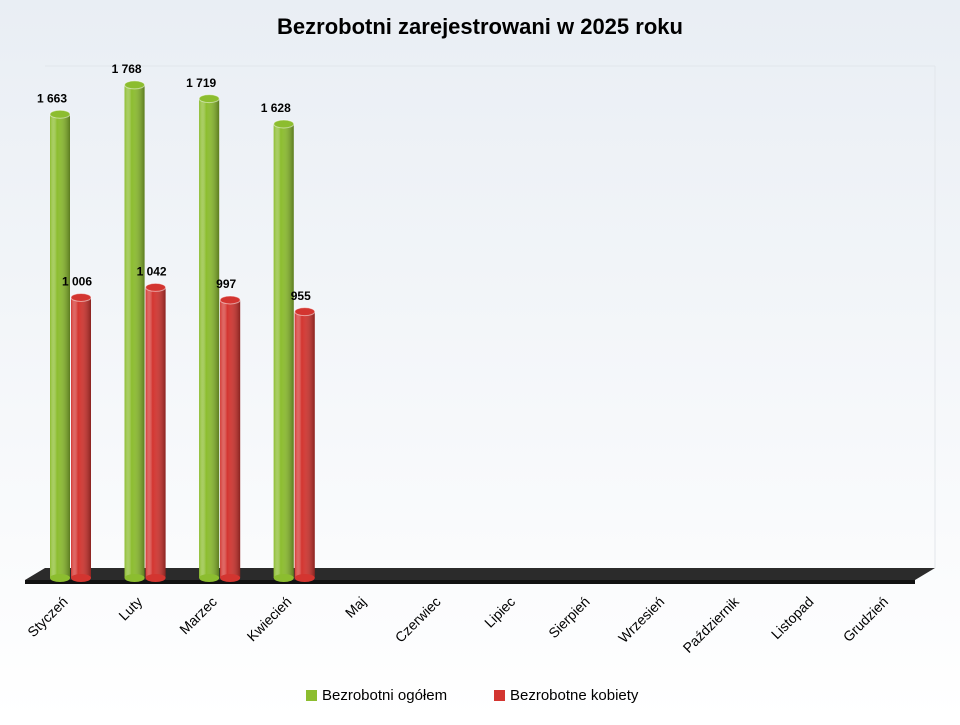 The height and width of the screenshot is (725, 960). I want to click on data-label: 997, so click(226, 284).